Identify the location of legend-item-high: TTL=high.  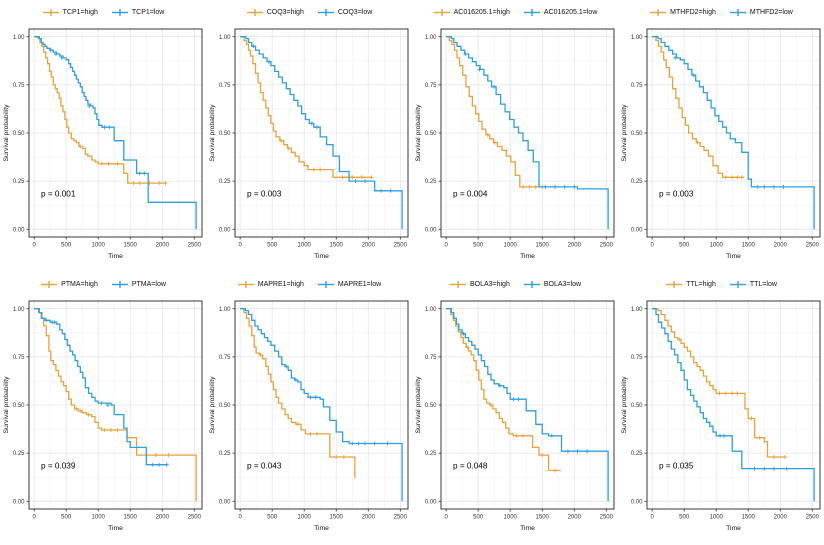
(690, 284).